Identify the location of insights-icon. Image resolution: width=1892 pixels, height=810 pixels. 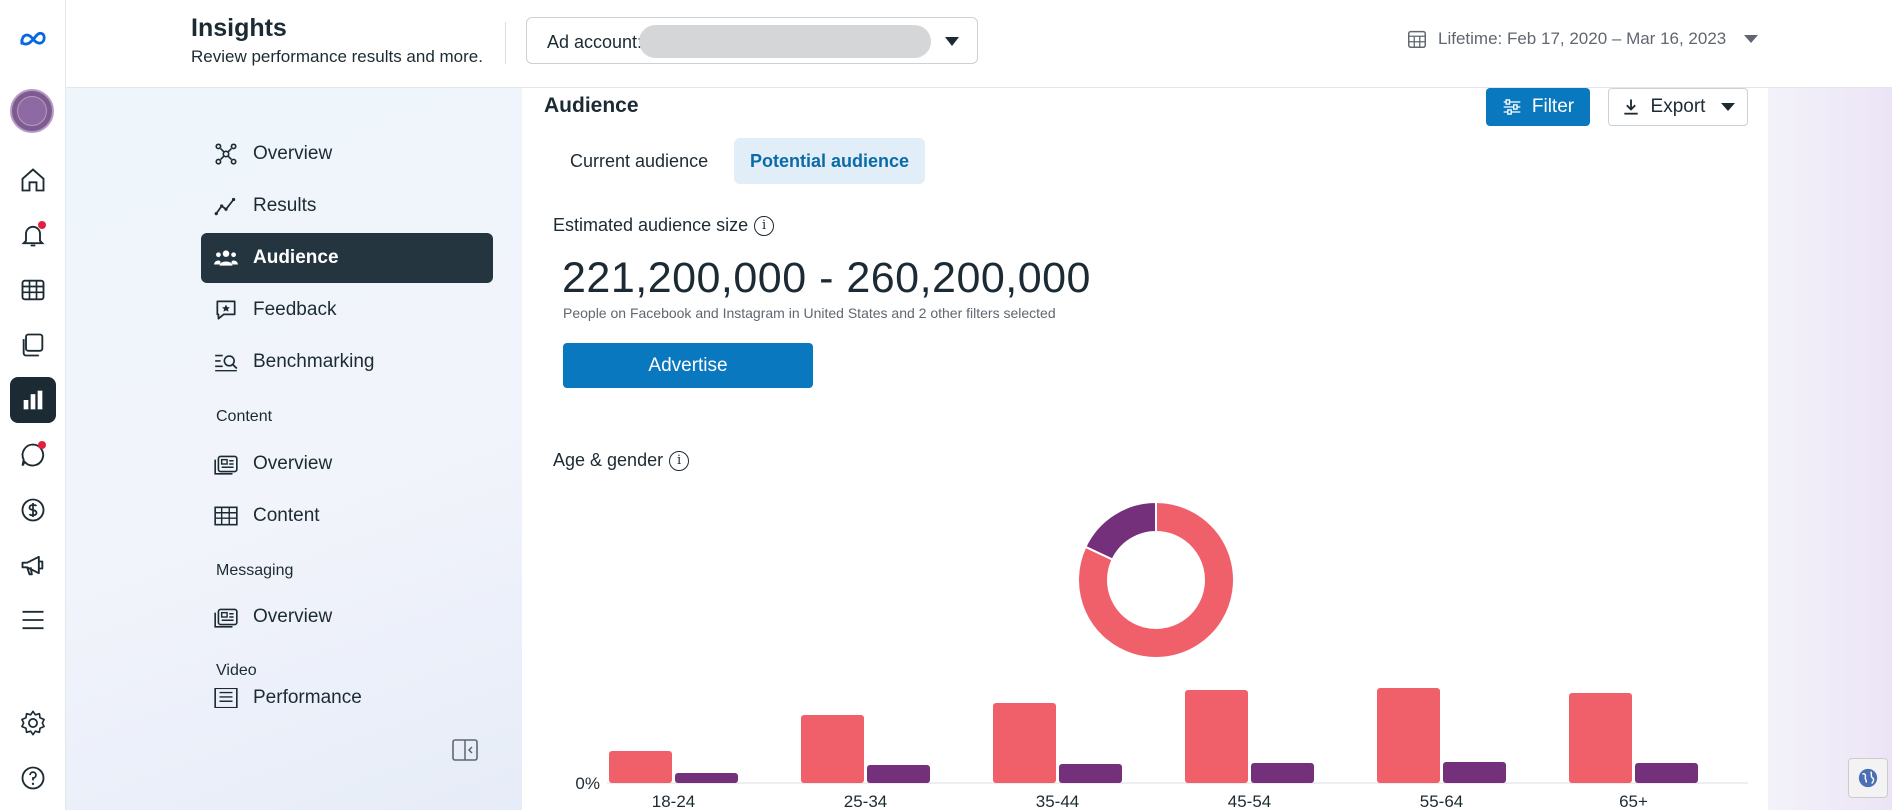
(33, 400).